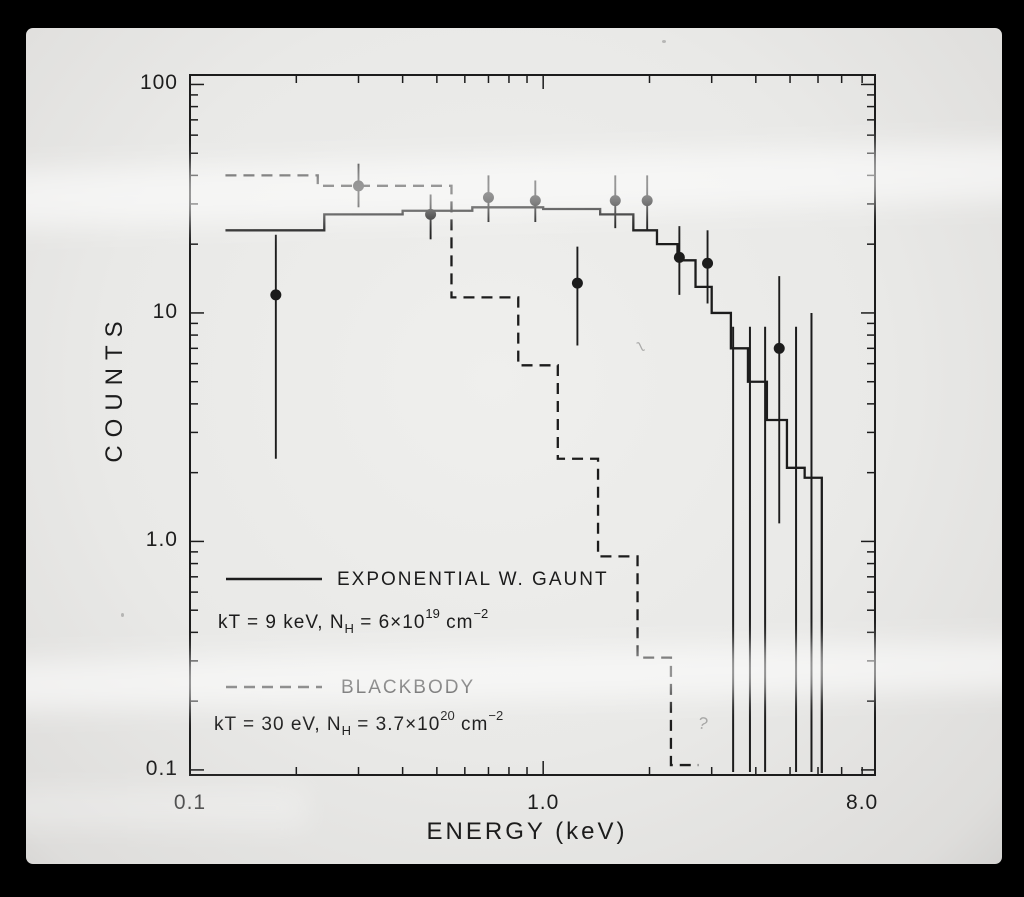  Describe the element at coordinates (389, 622) in the screenshot. I see `formula-segment: = 6×10` at that location.